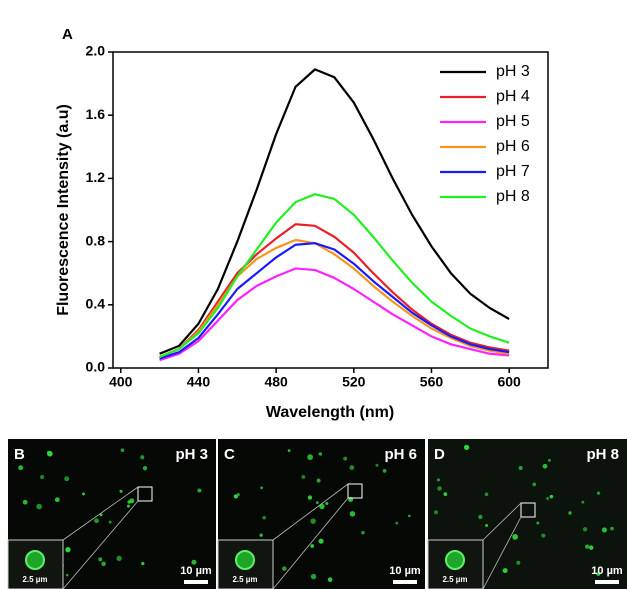 Image resolution: width=627 pixels, height=589 pixels. What do you see at coordinates (513, 171) in the screenshot?
I see `legend-label: pH 7` at bounding box center [513, 171].